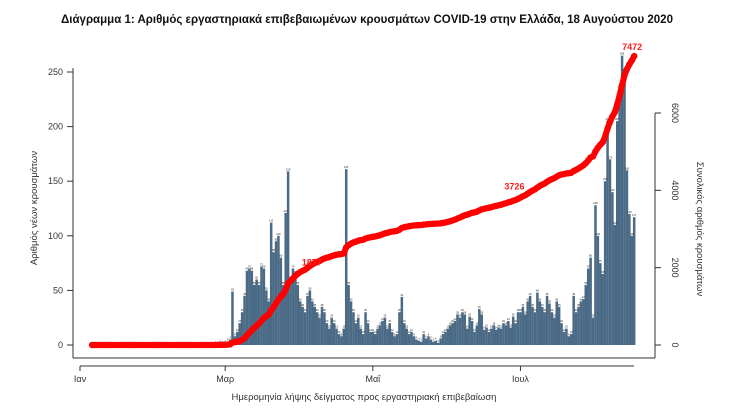 This screenshot has width=734, height=420. I want to click on bar-value-label: 75, so click(600, 261).